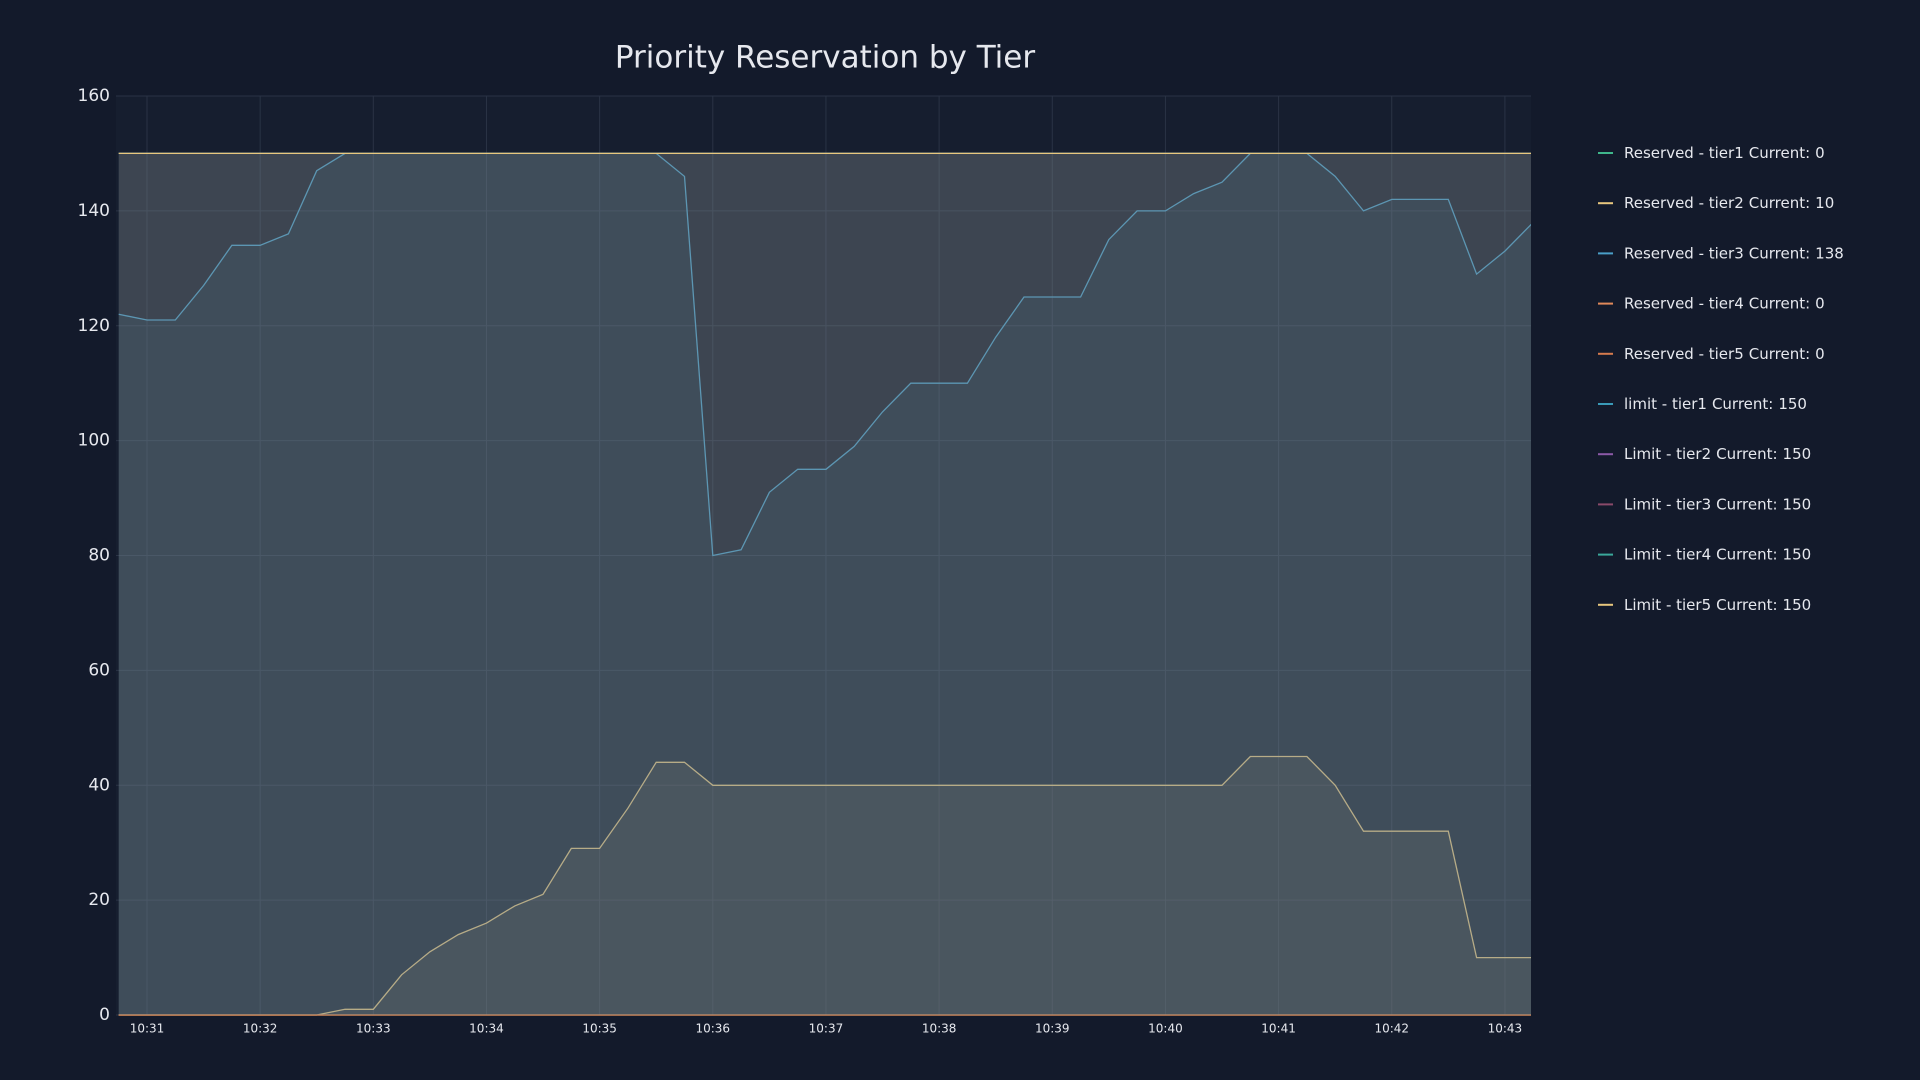  What do you see at coordinates (94, 326) in the screenshot?
I see `y-tick-label: 120` at bounding box center [94, 326].